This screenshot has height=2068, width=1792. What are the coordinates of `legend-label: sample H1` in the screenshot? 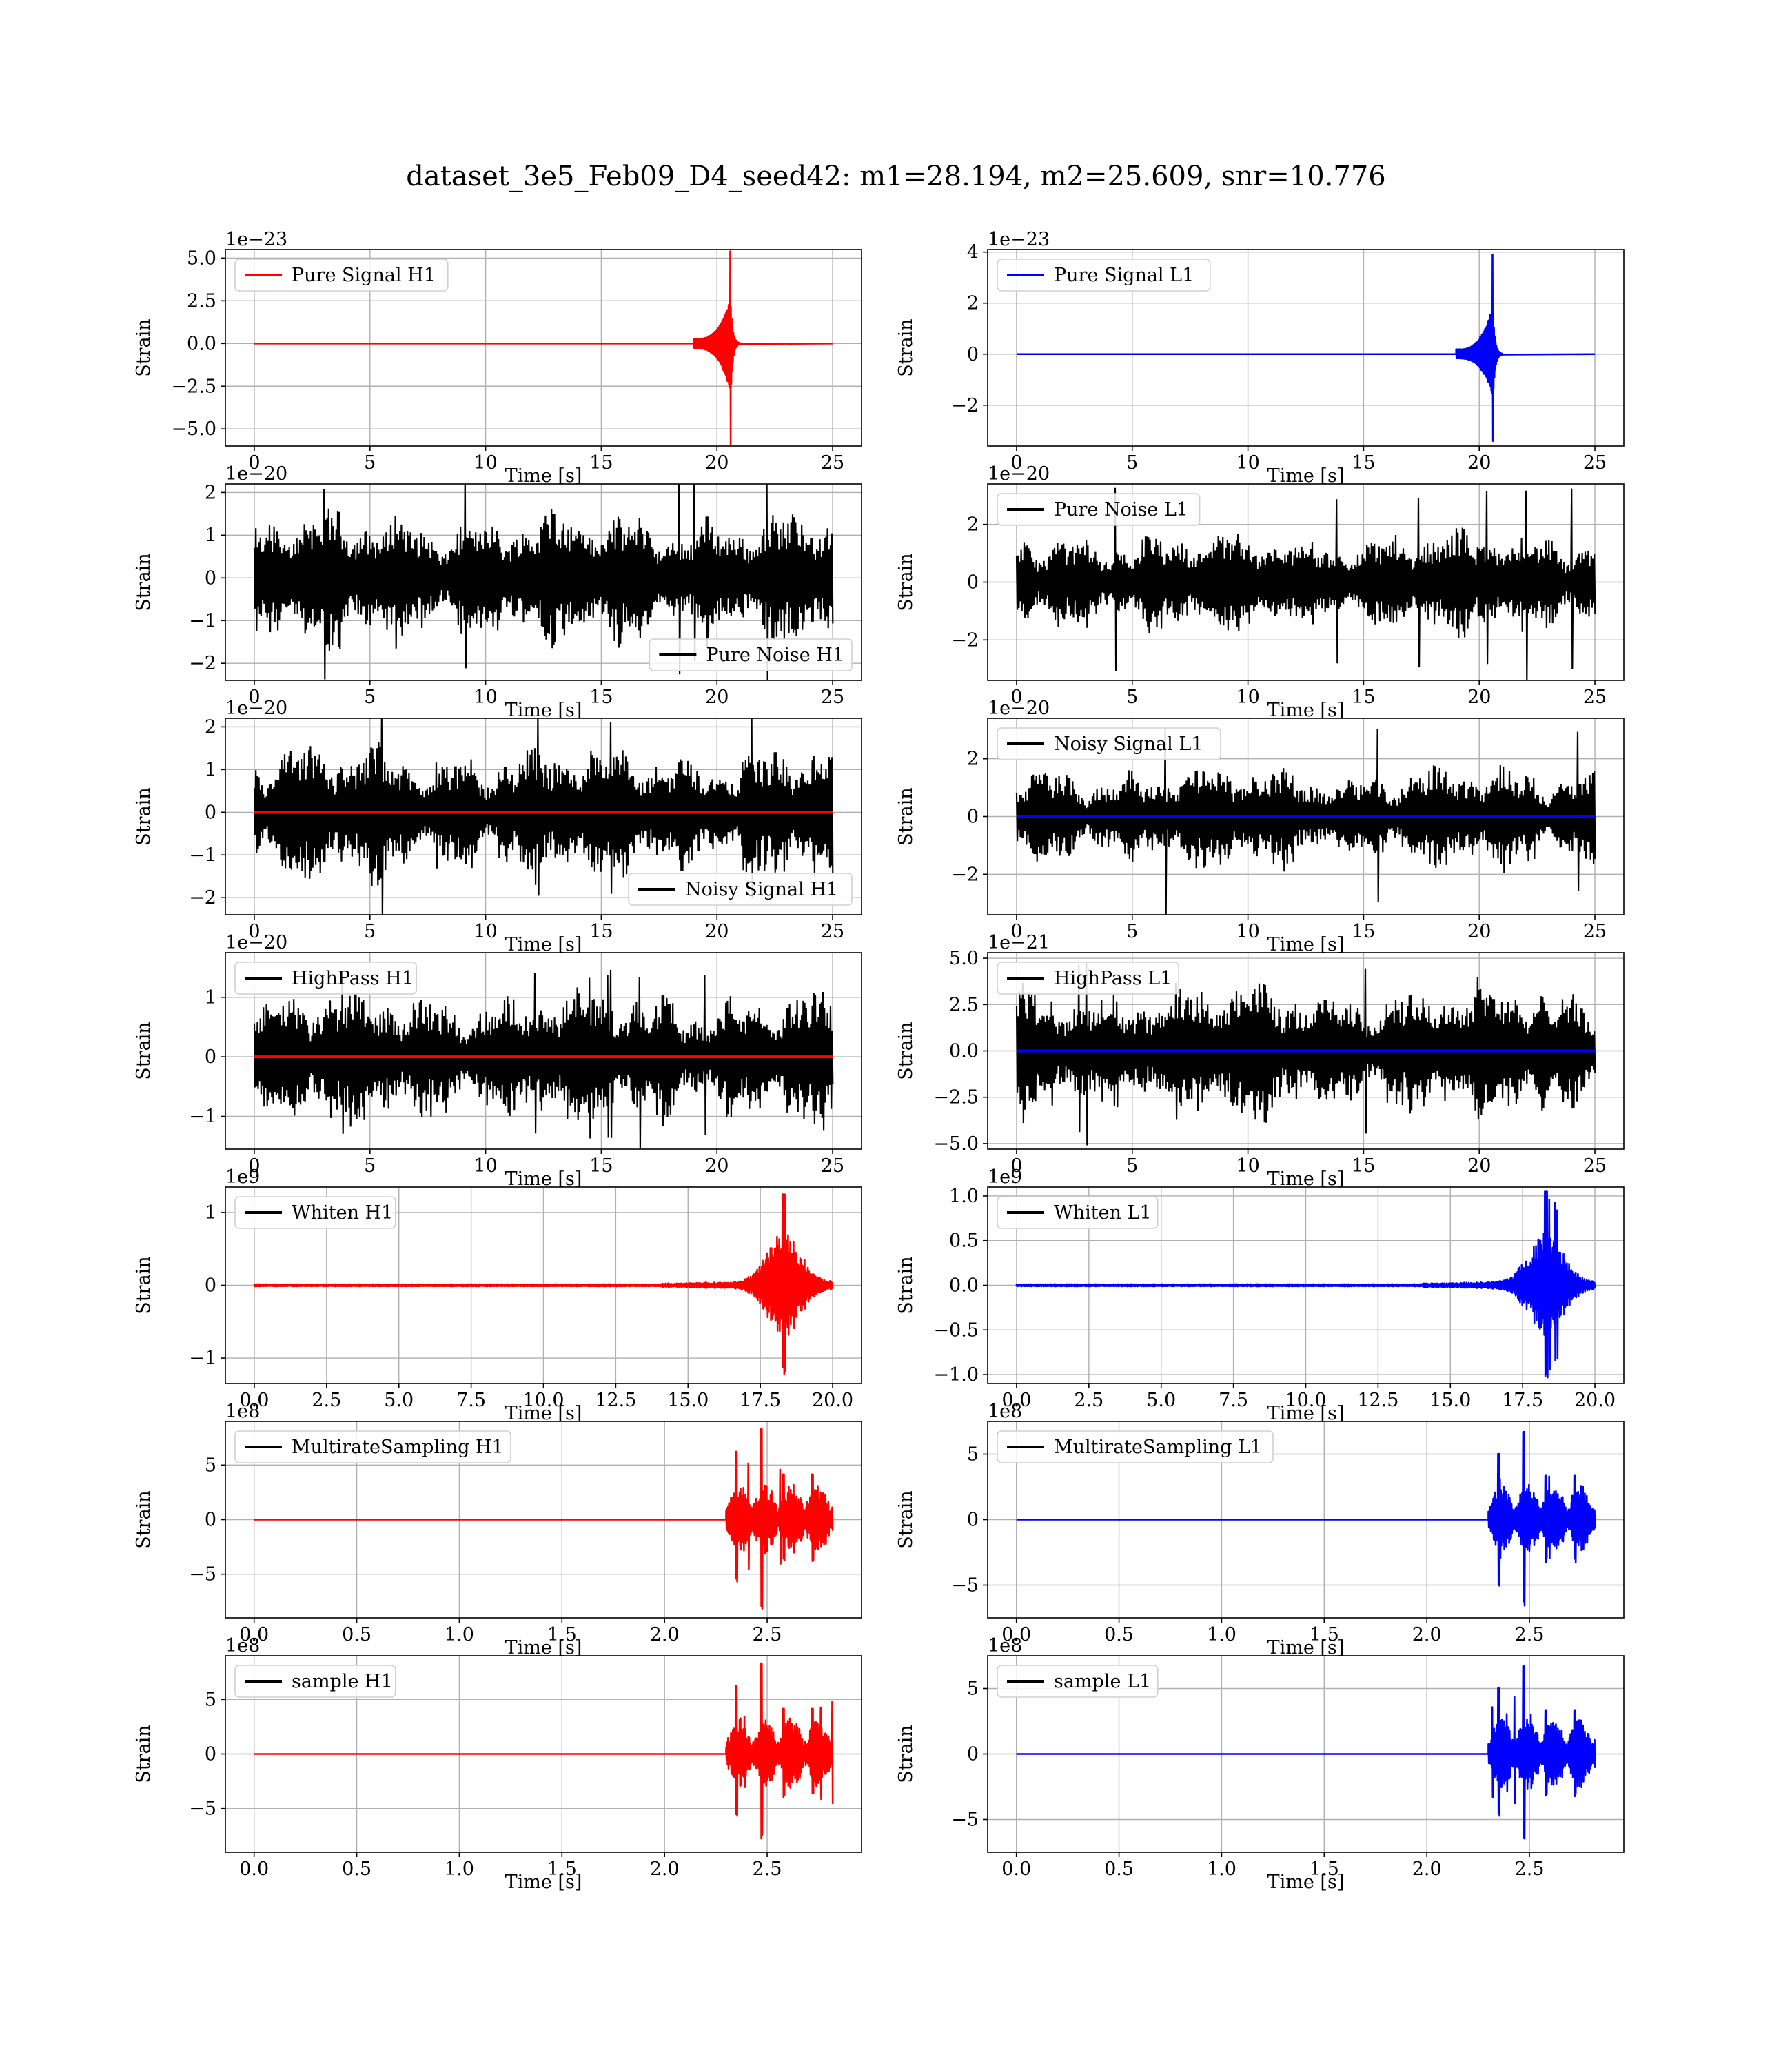 It's located at (342, 1681).